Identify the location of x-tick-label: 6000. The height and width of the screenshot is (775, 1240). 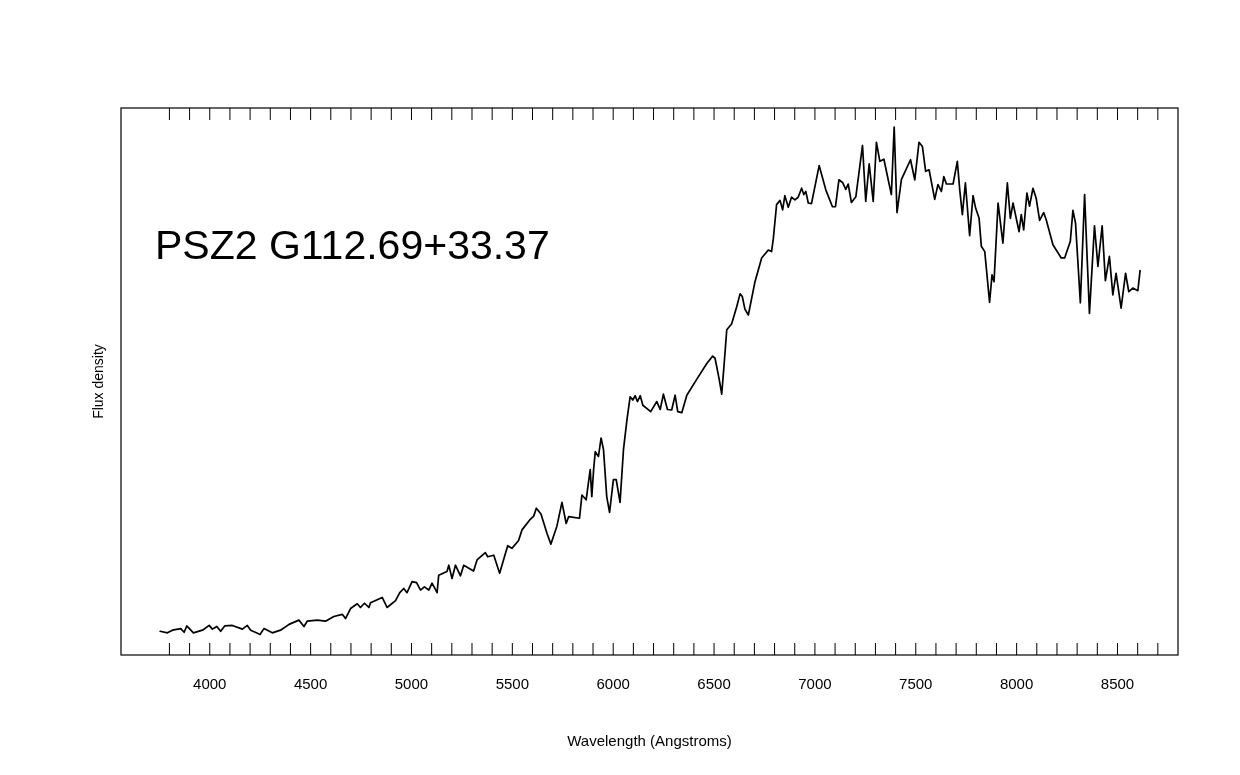
(613, 683).